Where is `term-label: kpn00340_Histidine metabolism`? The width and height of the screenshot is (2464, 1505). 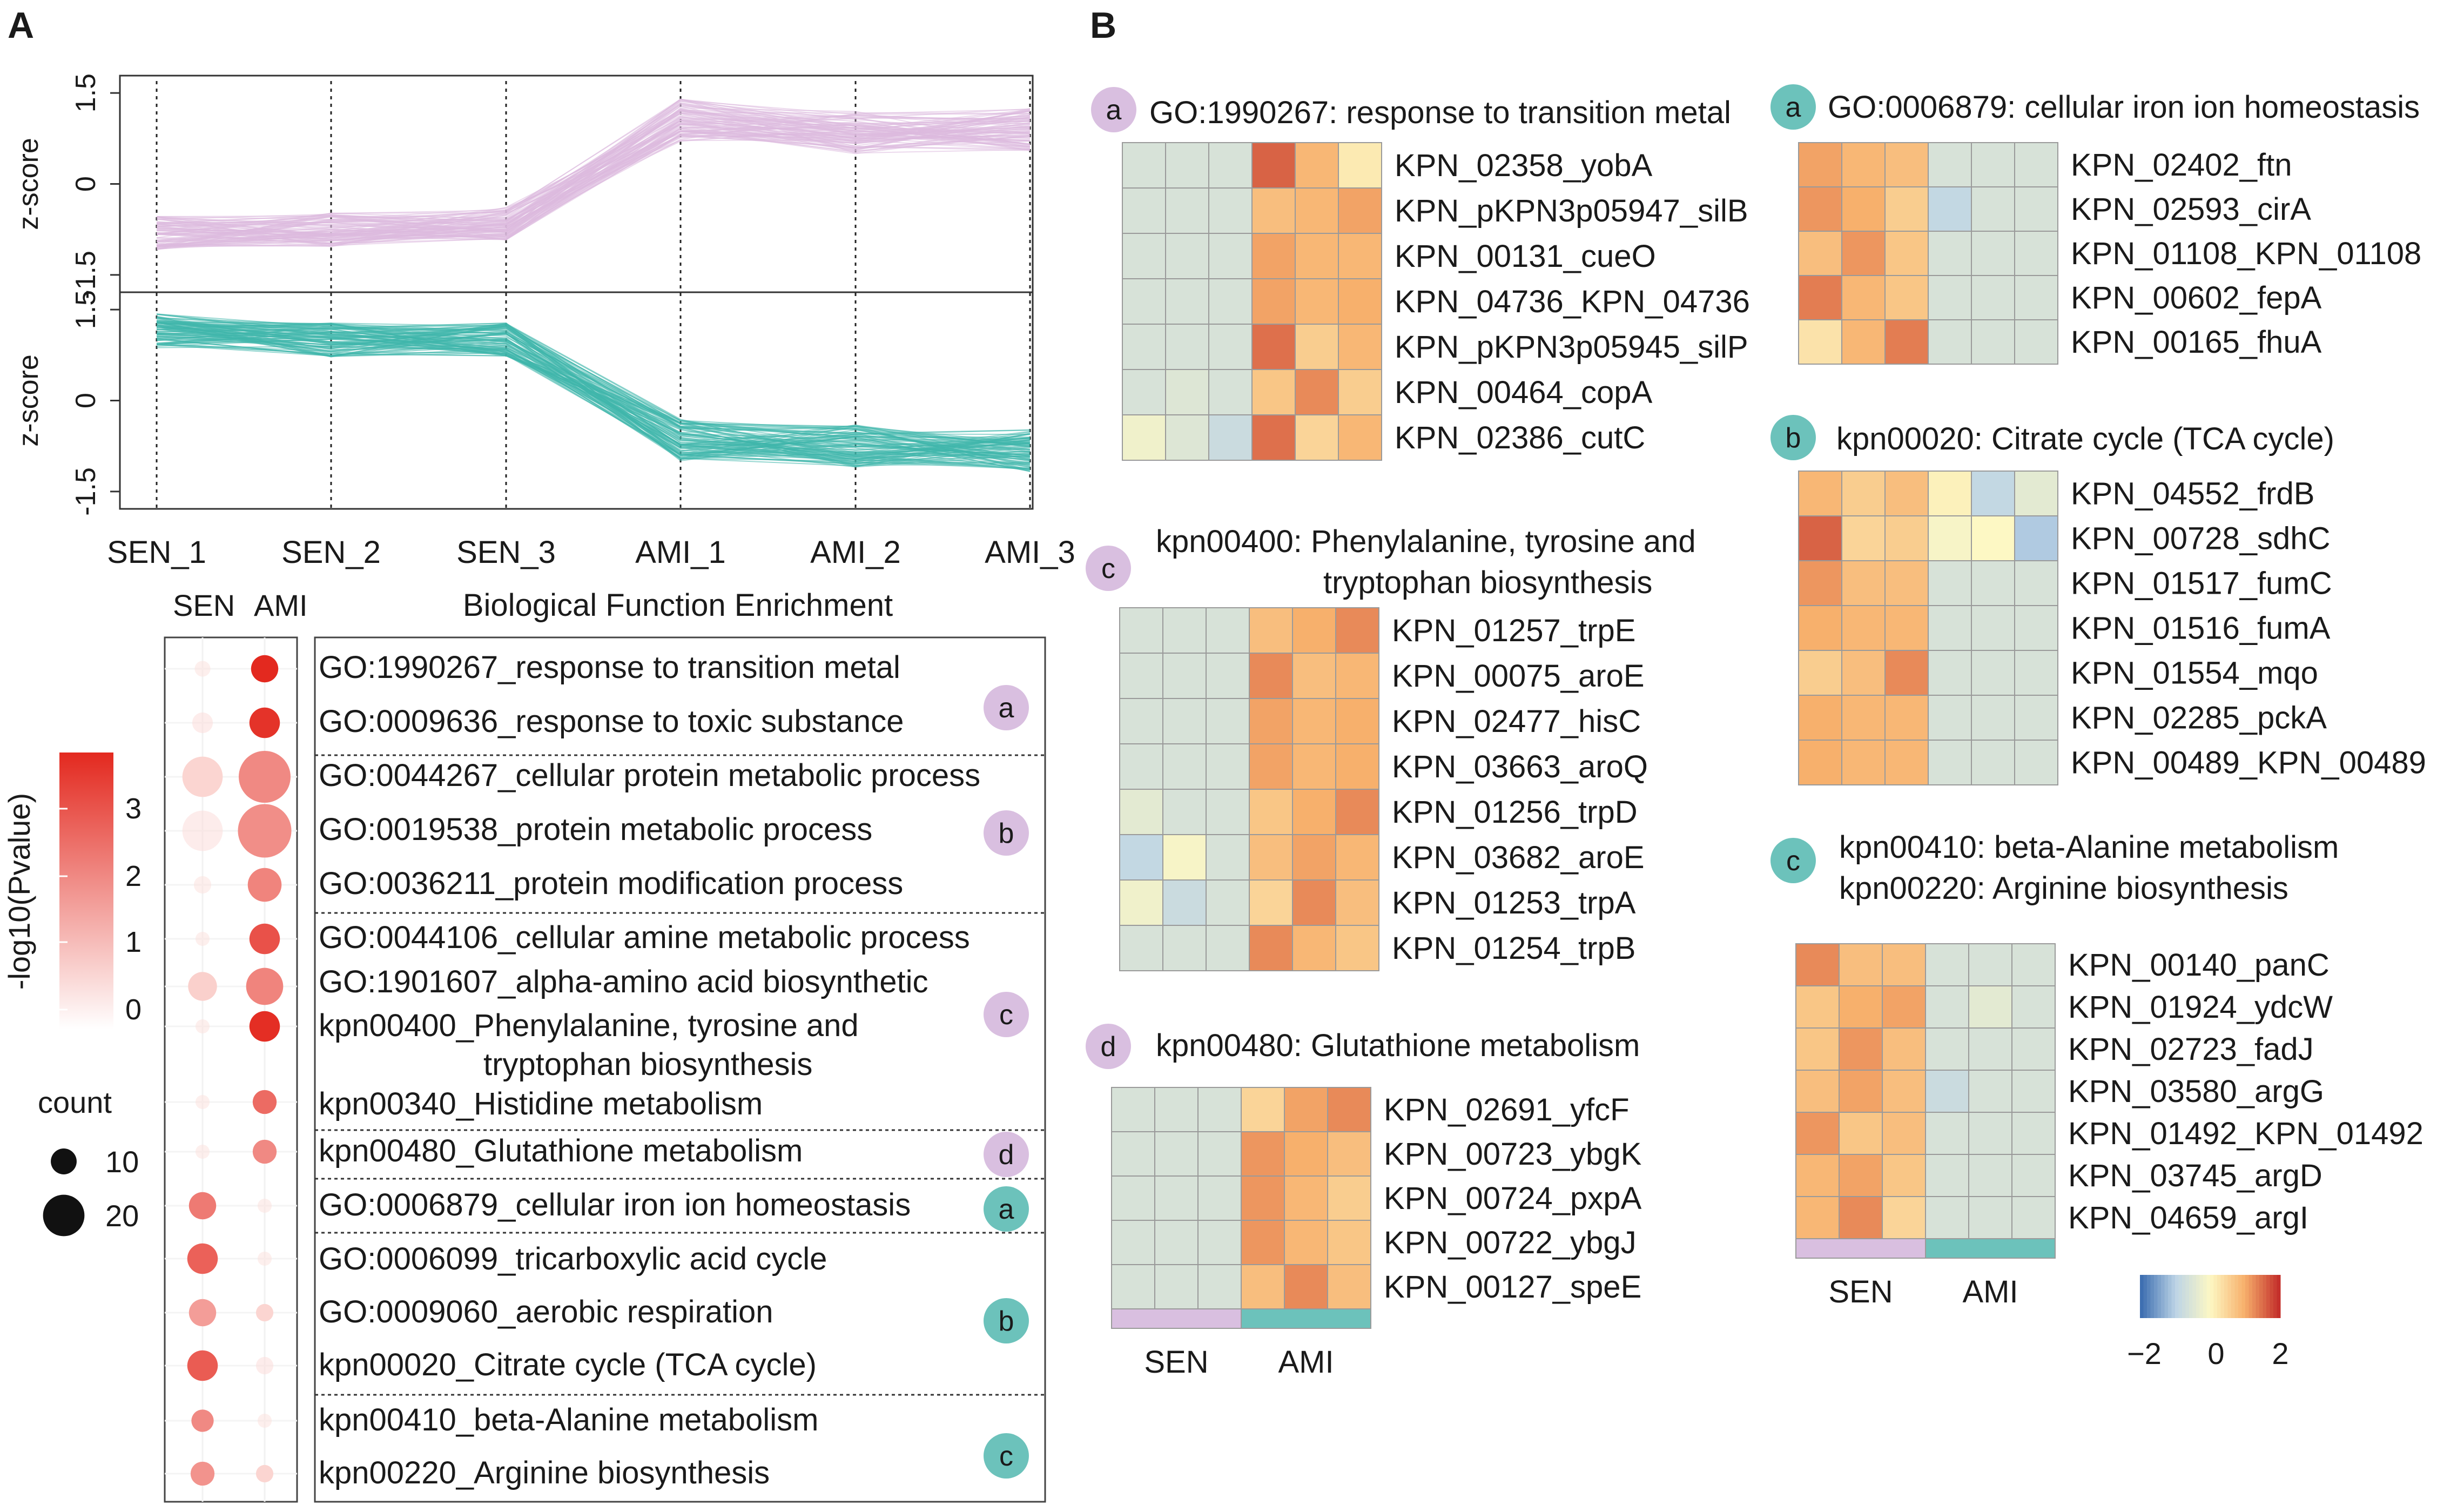 term-label: kpn00340_Histidine metabolism is located at coordinates (541, 1103).